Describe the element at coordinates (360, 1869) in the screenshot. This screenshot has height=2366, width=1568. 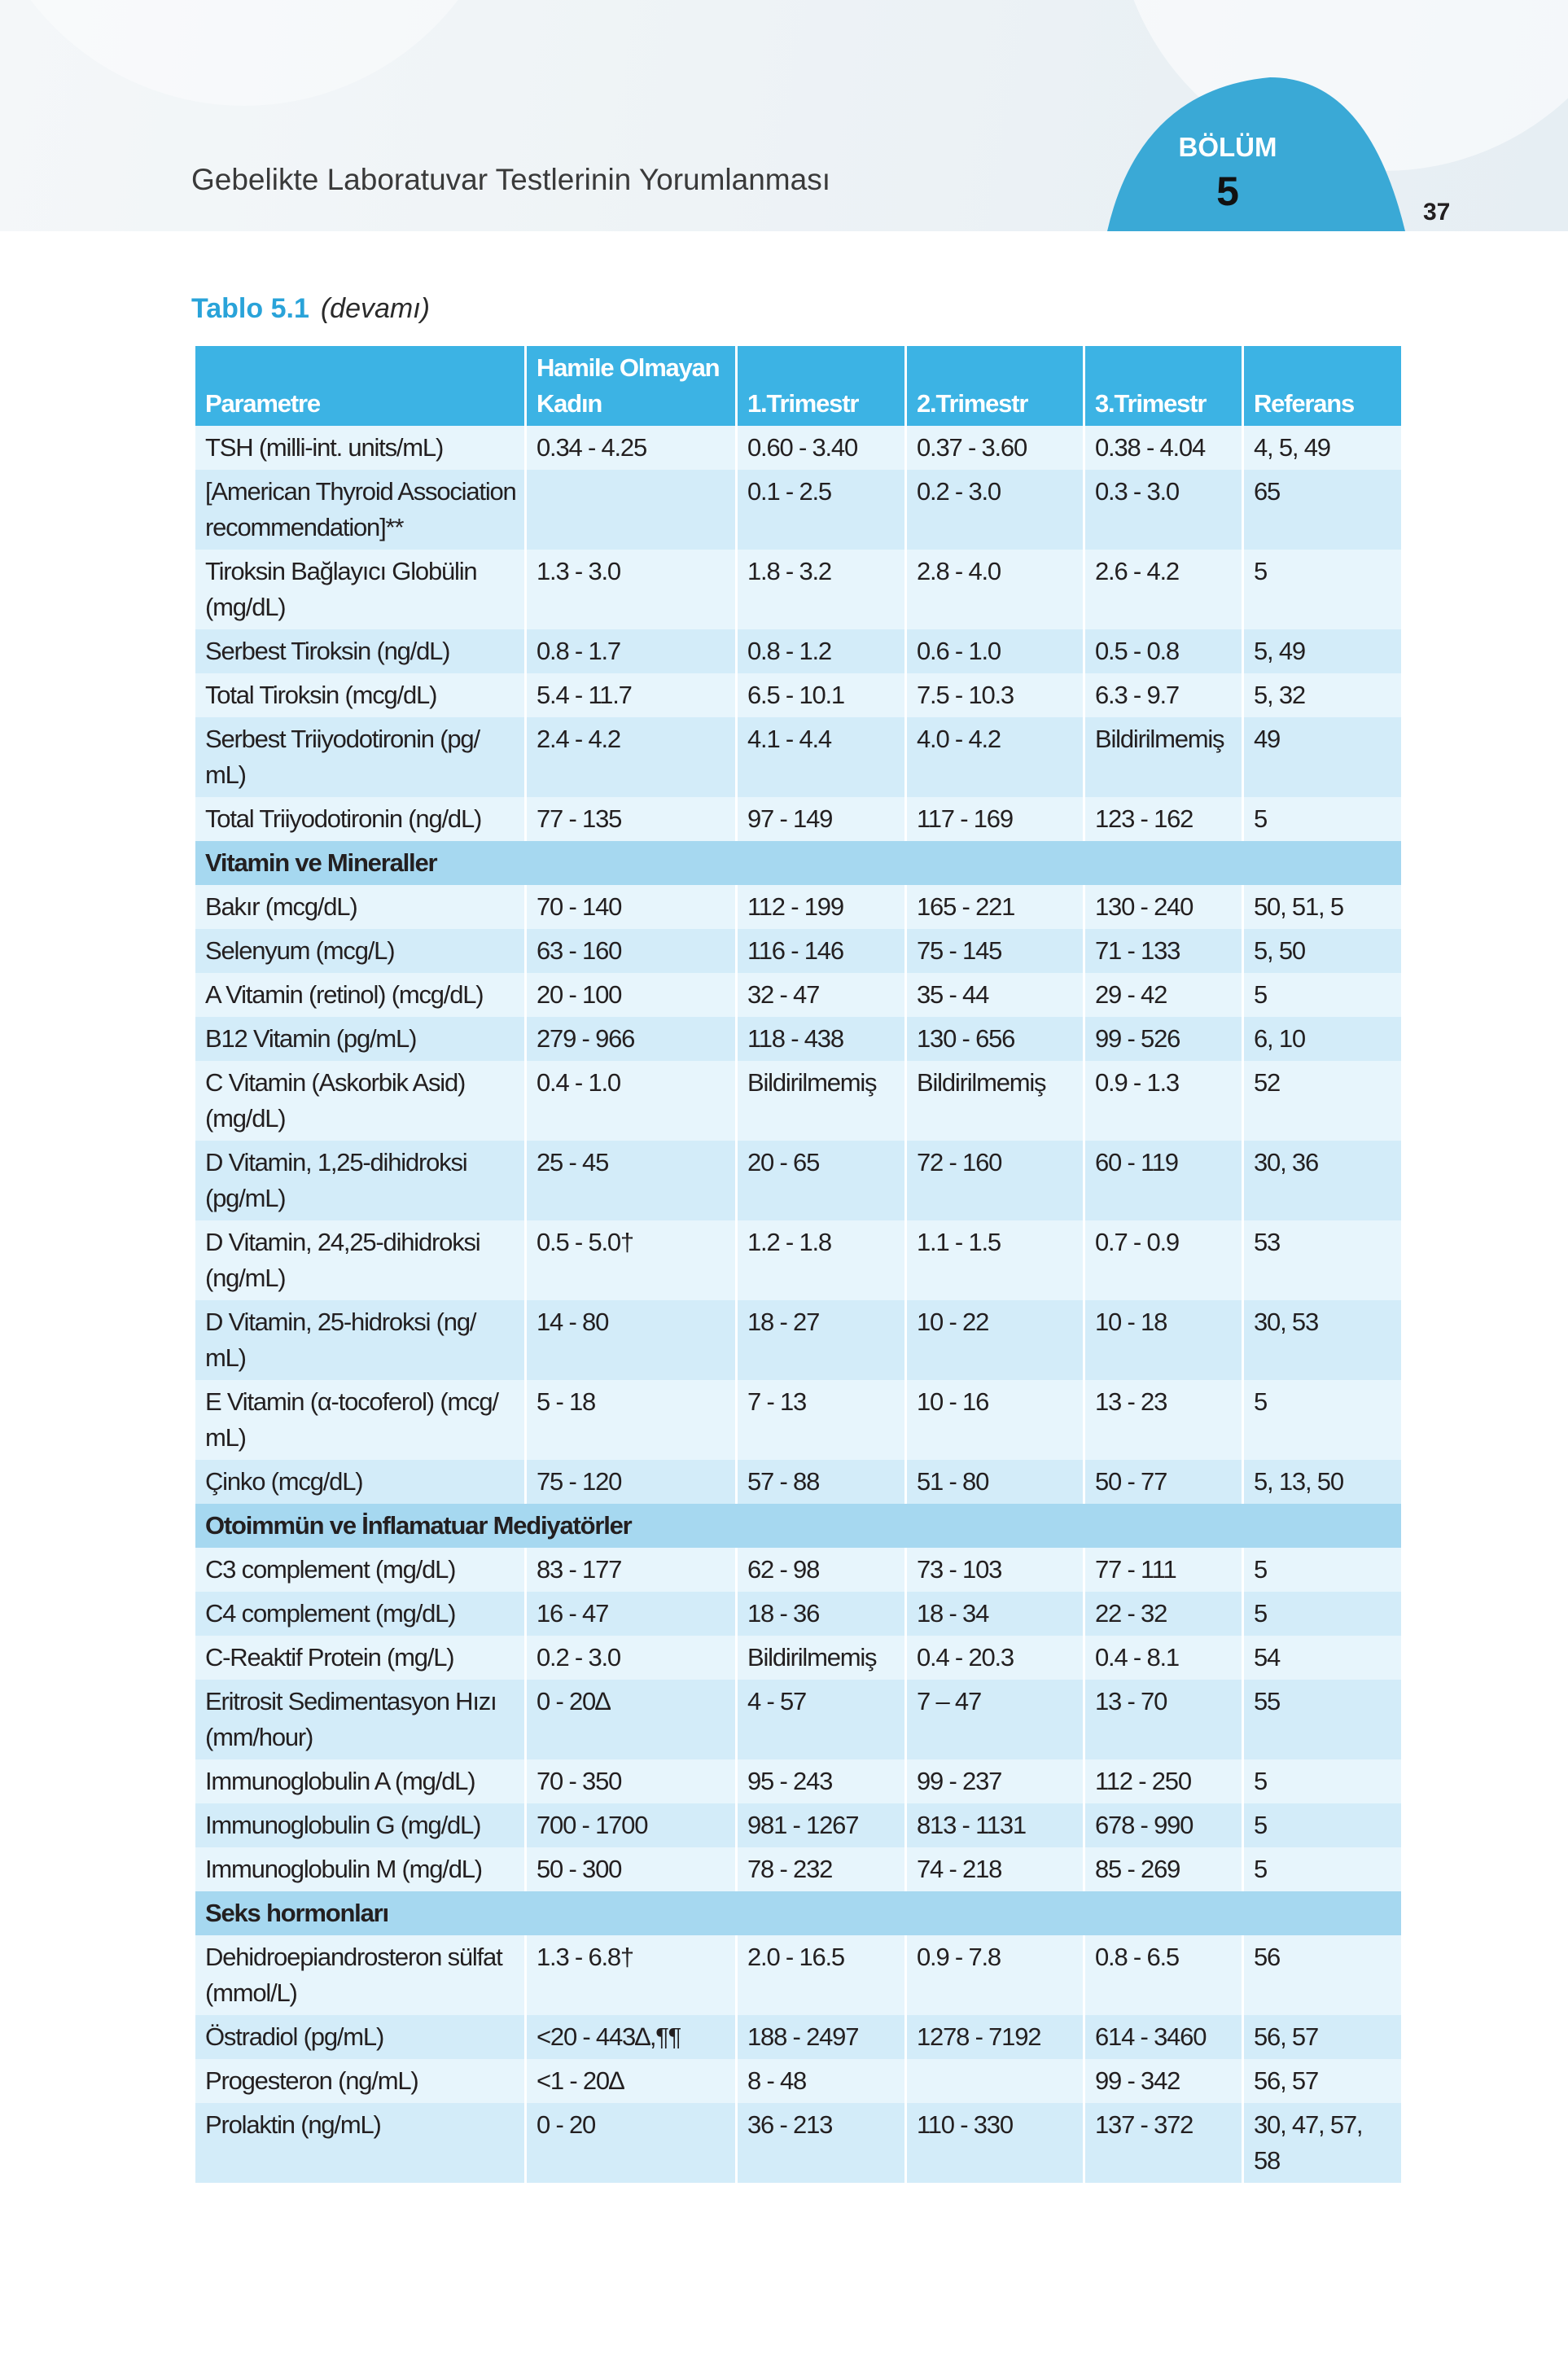
I see `parameter-cell: Immunoglobulin M (mg/dL)` at that location.